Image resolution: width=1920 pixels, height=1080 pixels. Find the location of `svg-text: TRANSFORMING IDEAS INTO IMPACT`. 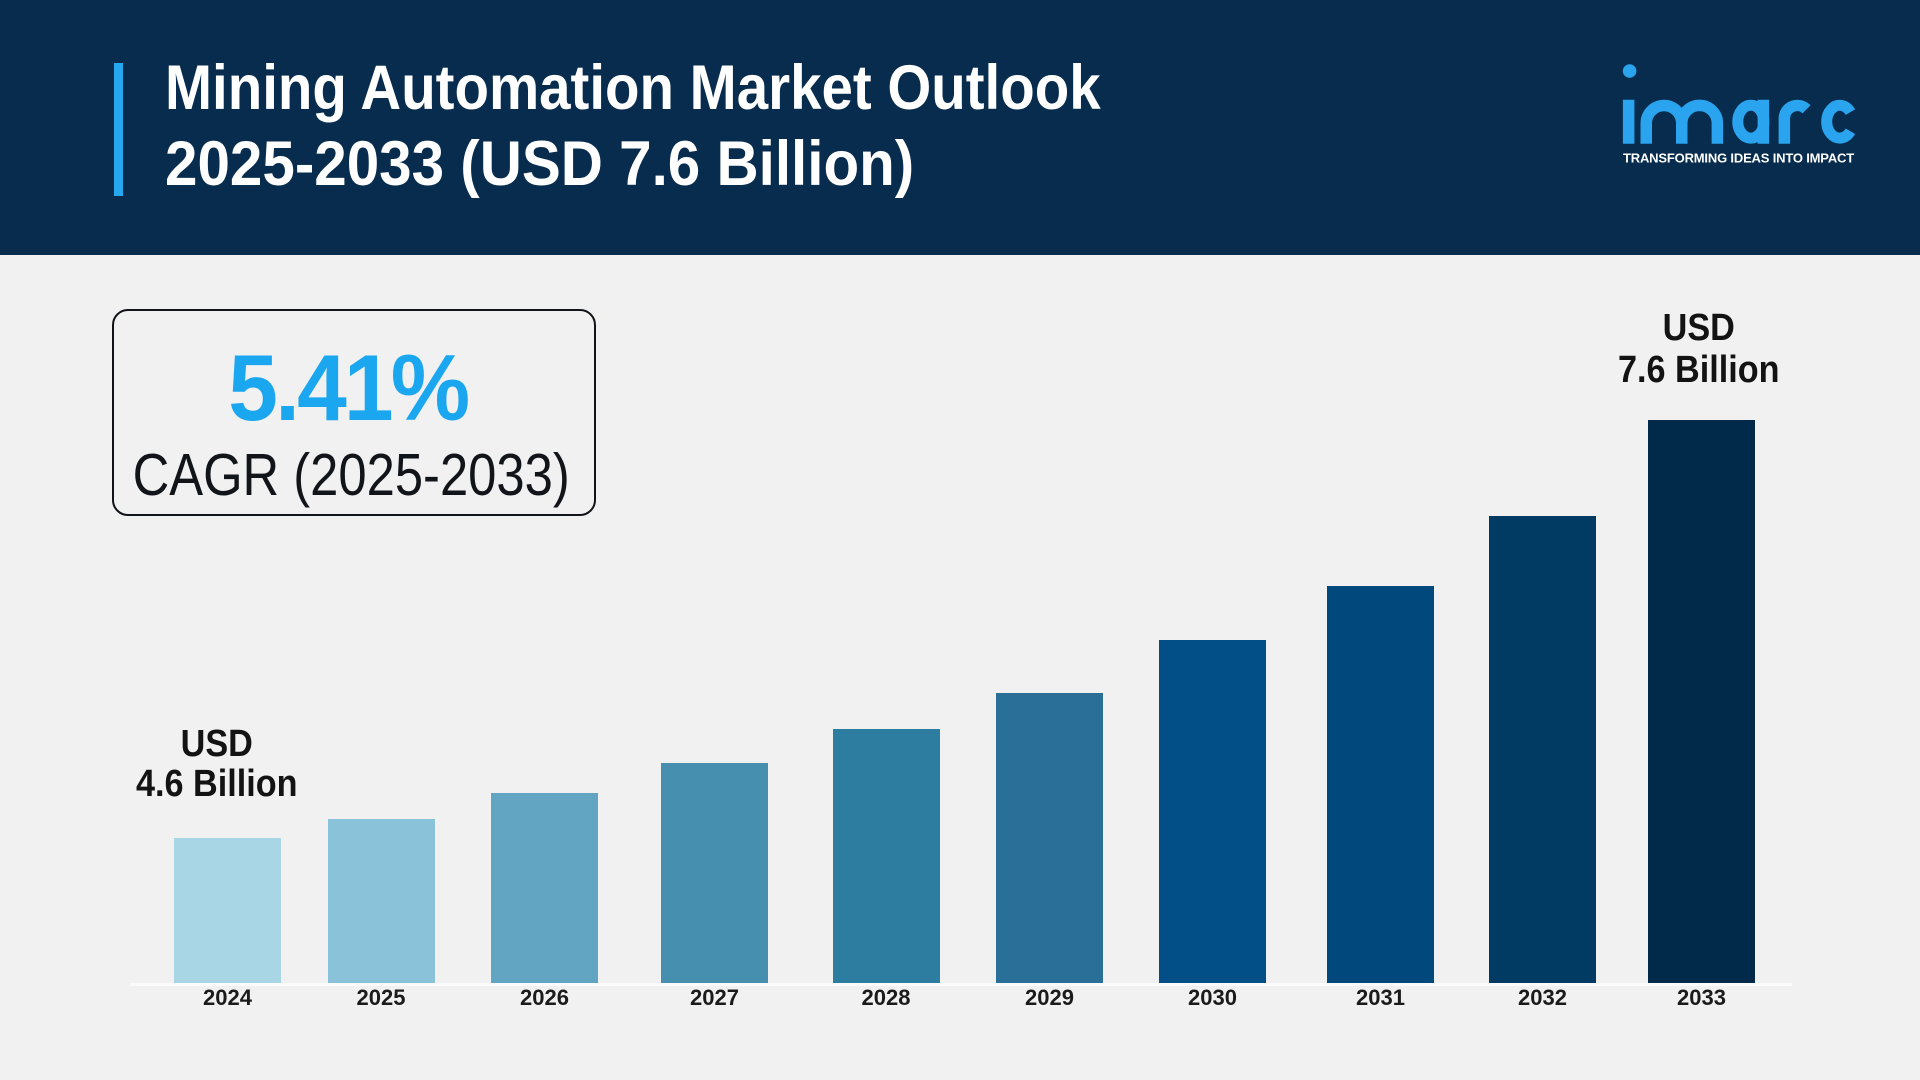

svg-text: TRANSFORMING IDEAS INTO IMPACT is located at coordinates (1738, 158).